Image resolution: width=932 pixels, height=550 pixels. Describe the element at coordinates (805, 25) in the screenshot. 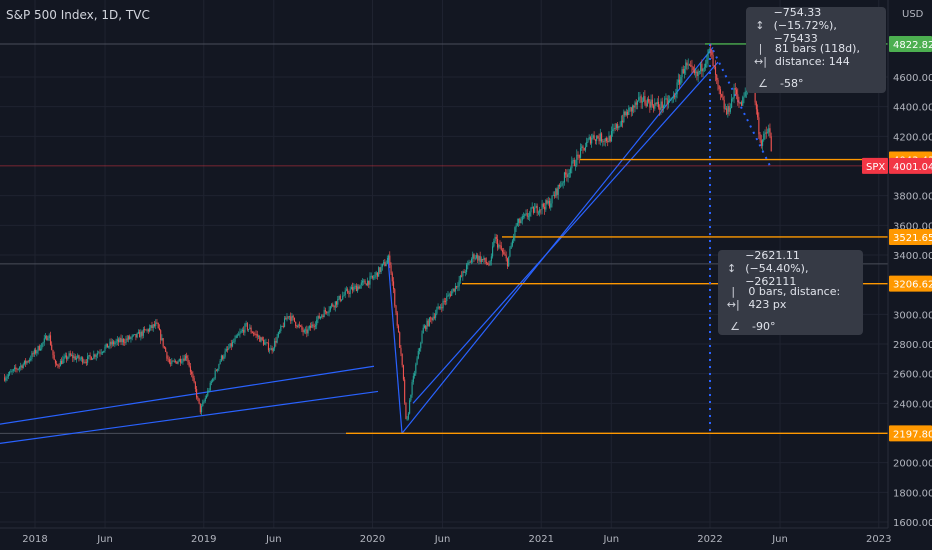

I see `measure-change: −754.33 (−15.72%), −75433` at that location.